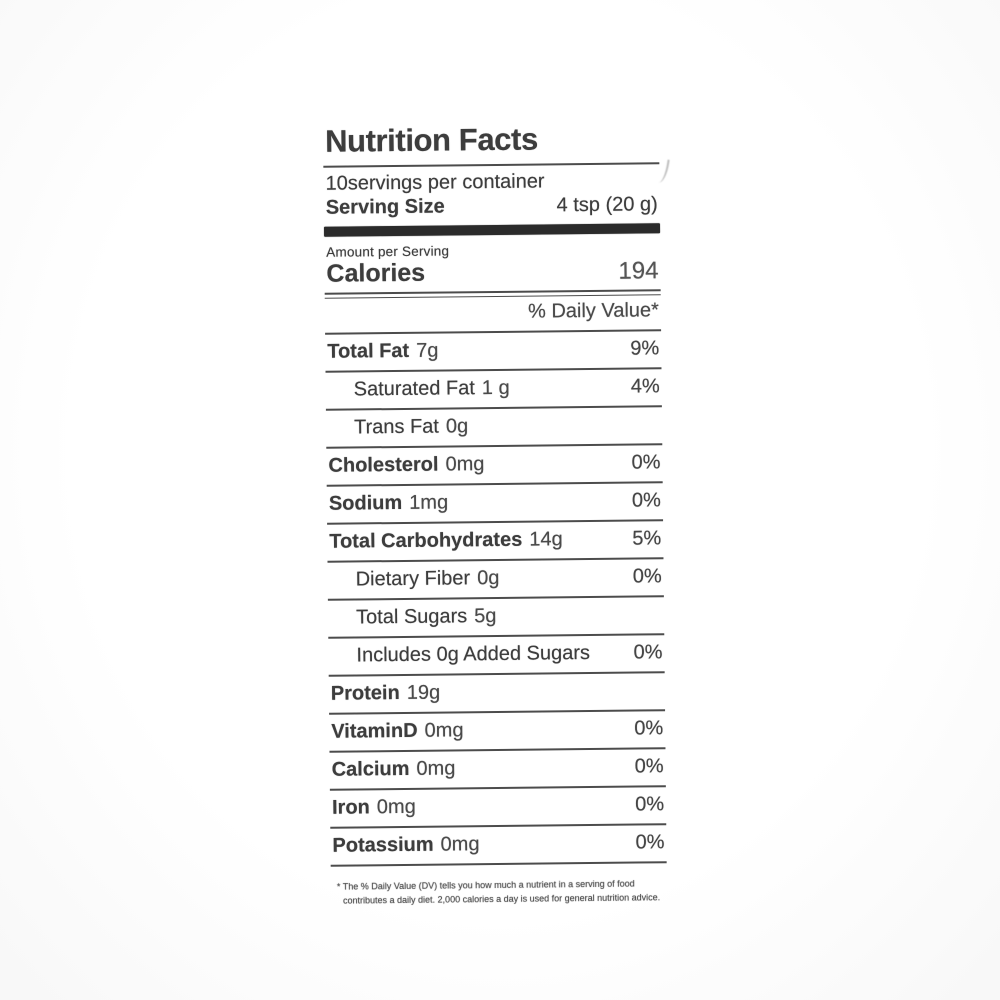 This screenshot has width=1000, height=1000. I want to click on nutrient-amount: 5g, so click(485, 616).